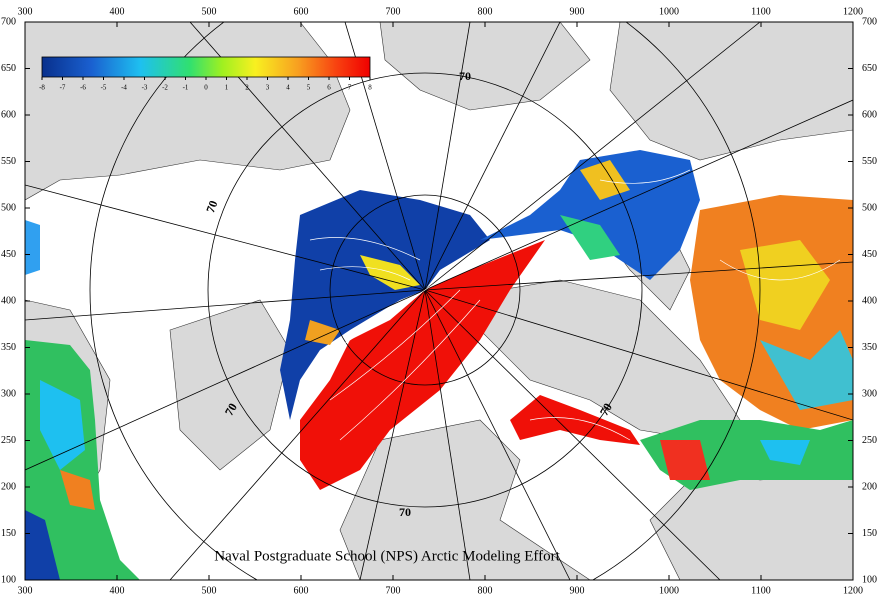 This screenshot has height=600, width=878. Describe the element at coordinates (288, 88) in the screenshot. I see `colorbar-tick-label: 4` at that location.